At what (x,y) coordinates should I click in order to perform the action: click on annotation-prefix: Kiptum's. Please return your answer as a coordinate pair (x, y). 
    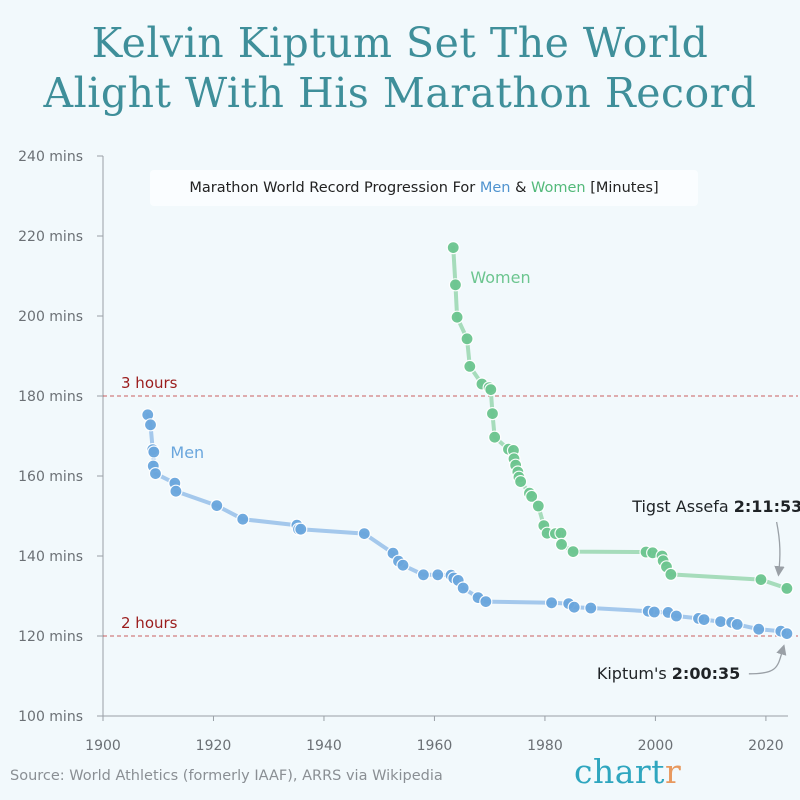
    Looking at the image, I should click on (634, 673).